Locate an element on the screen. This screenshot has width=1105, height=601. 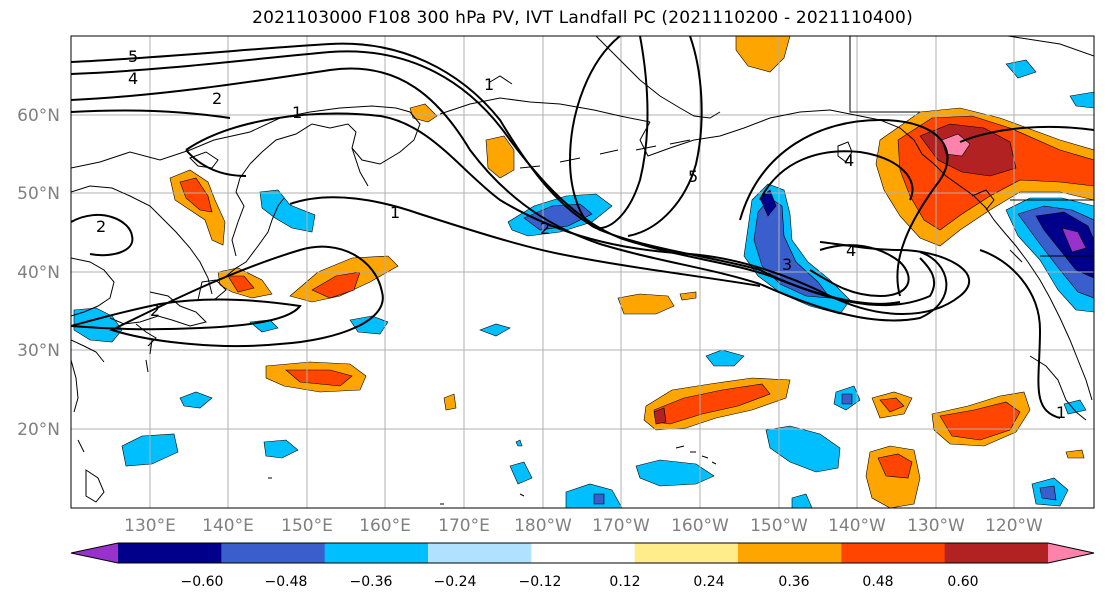
colorbar-tick-label: −0.36 is located at coordinates (371, 582).